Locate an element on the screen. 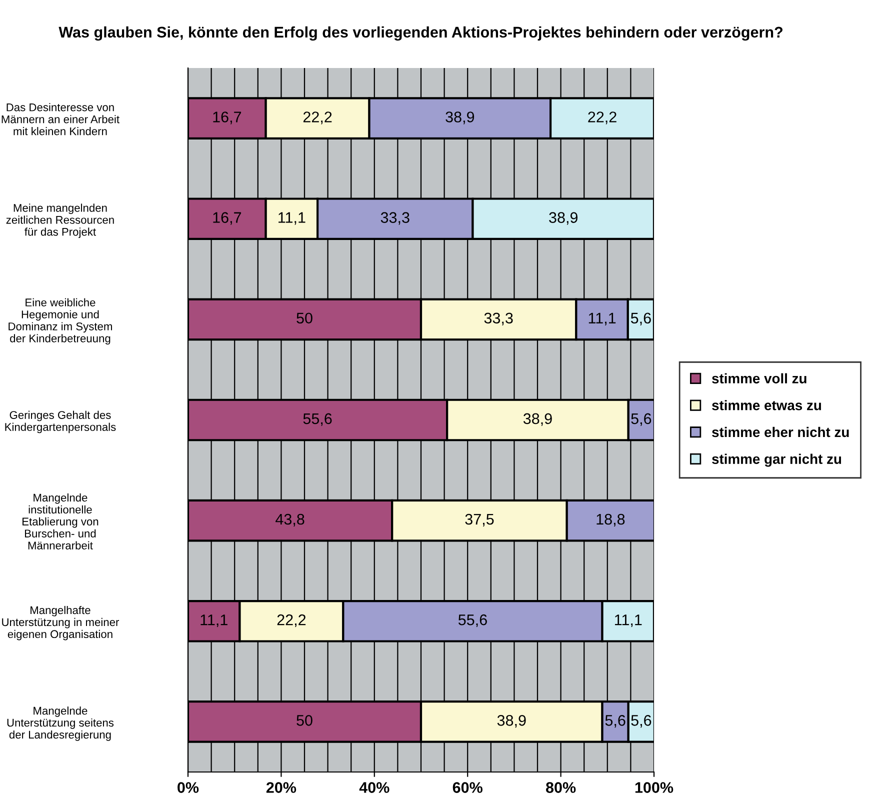 The width and height of the screenshot is (876, 800). y-tick-label: Mangelnde Unterstützung seitens der Landesregierung is located at coordinates (60, 723).